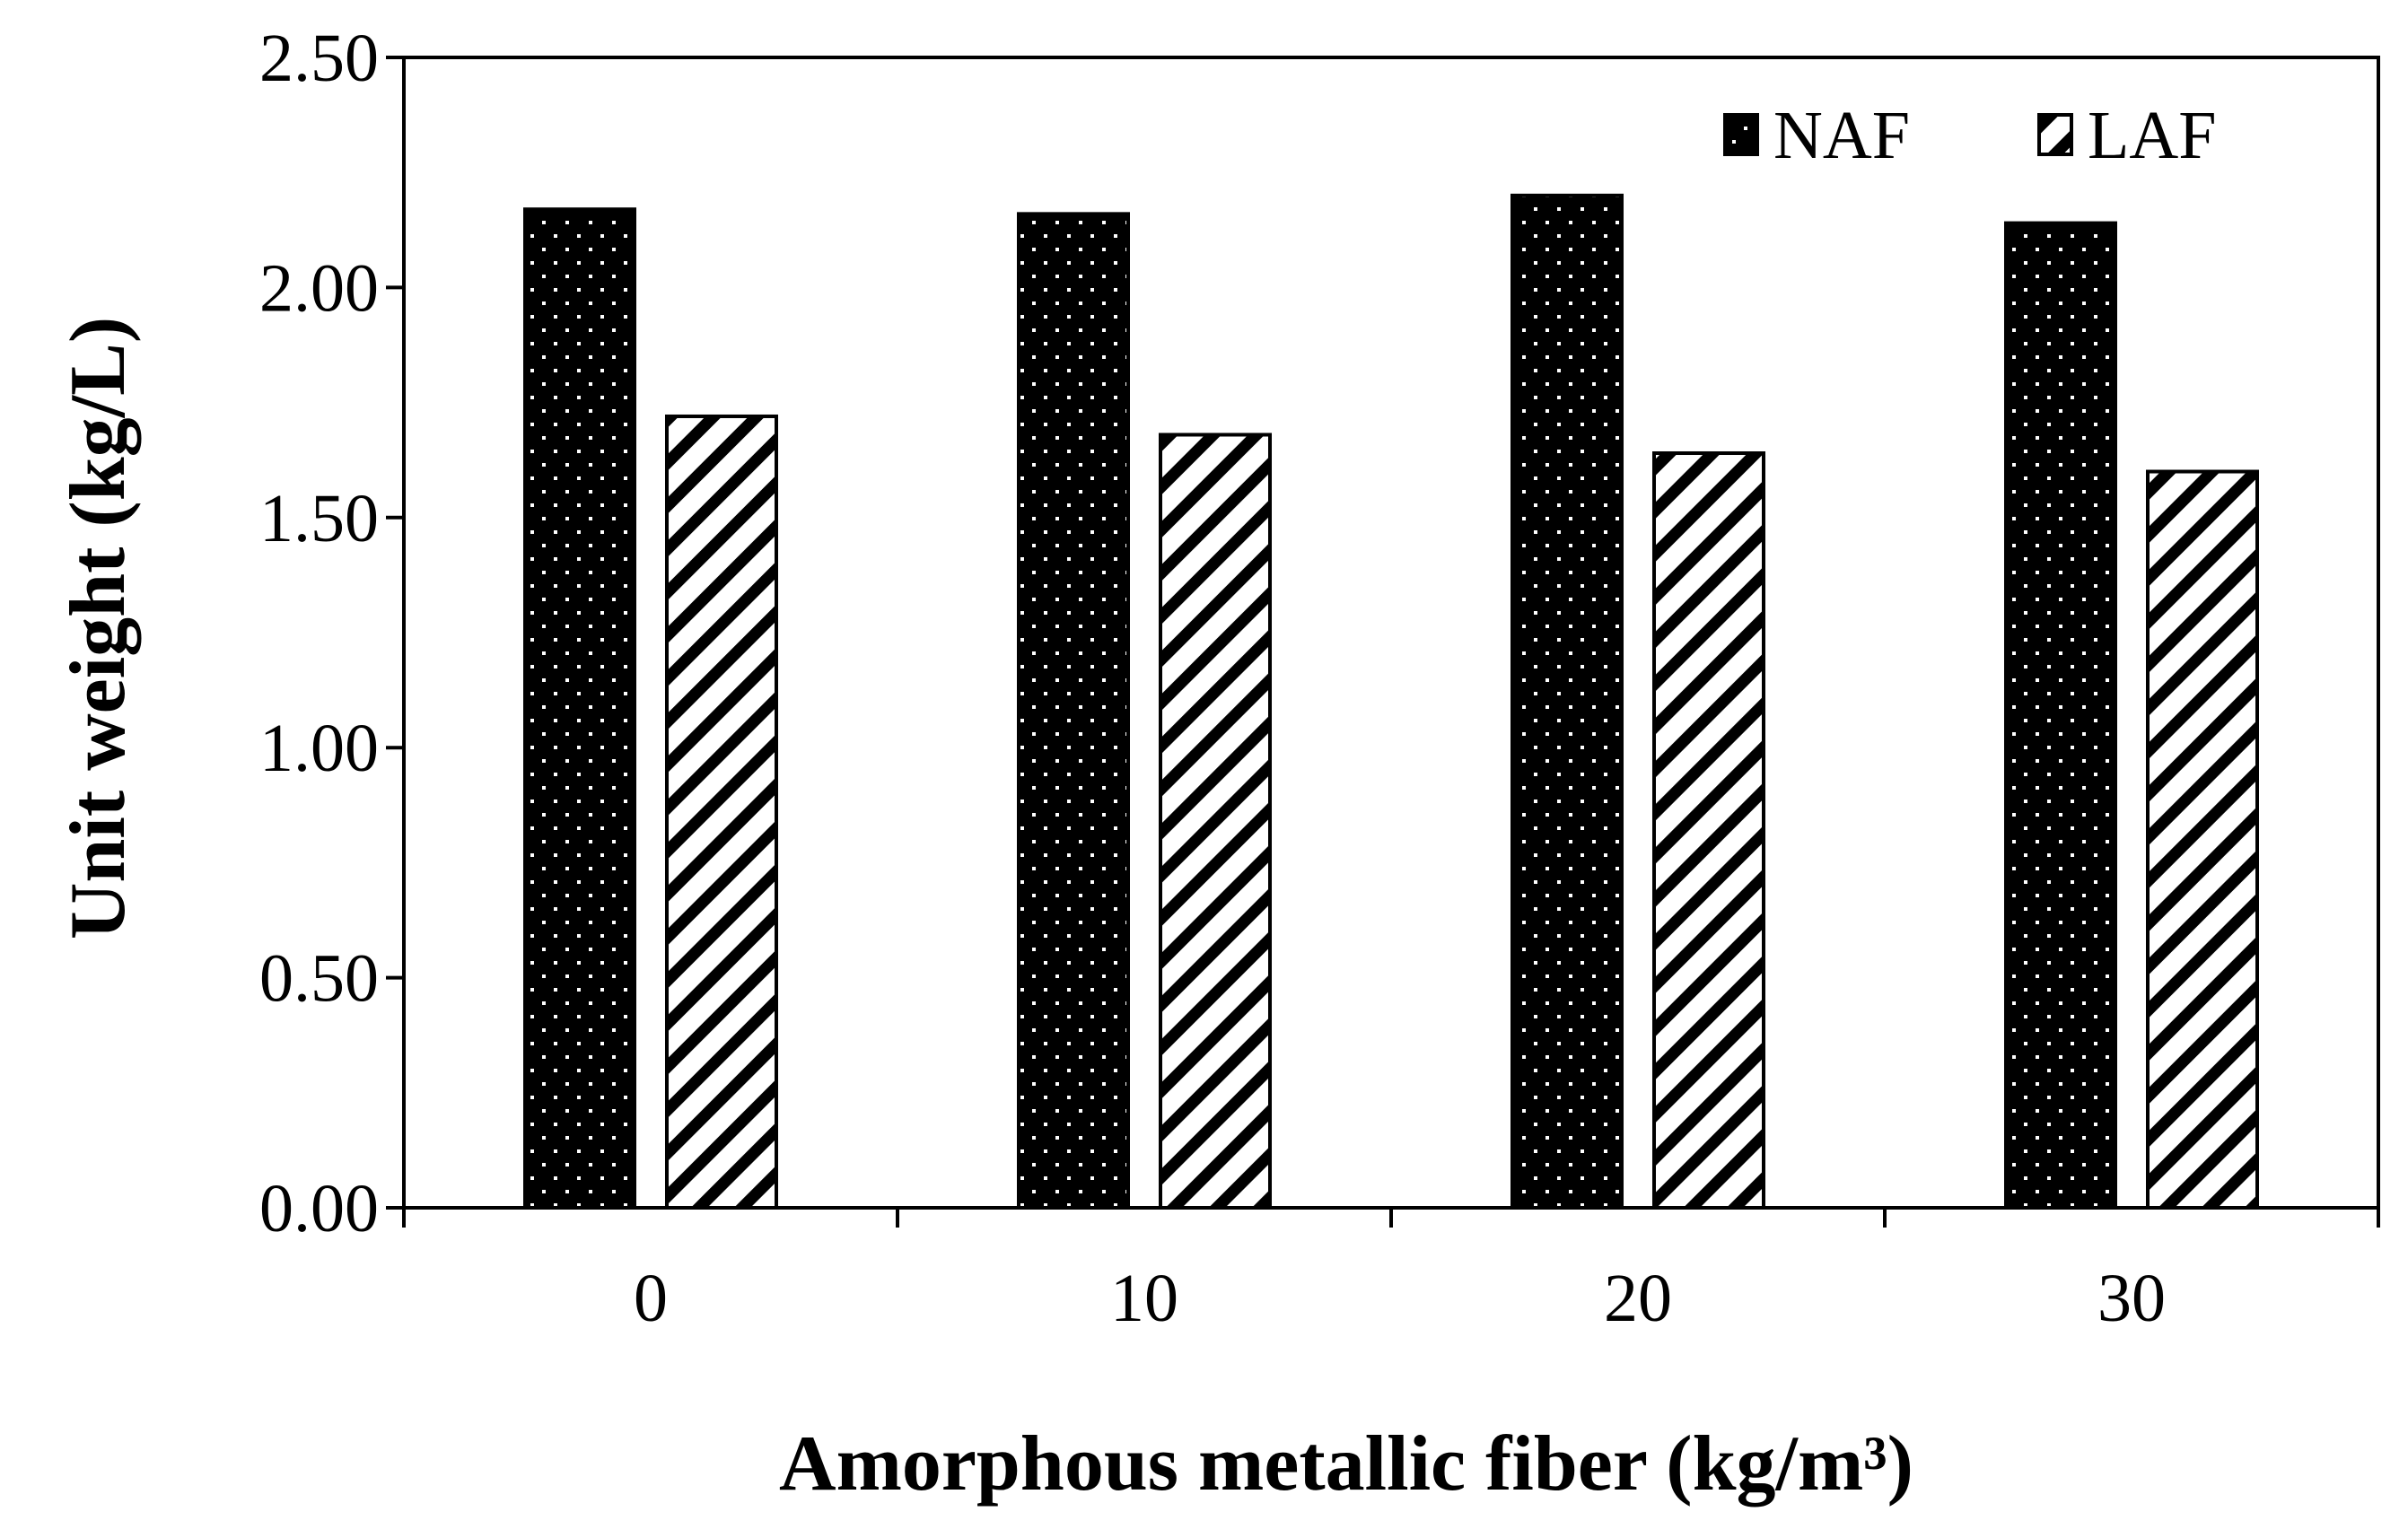 The height and width of the screenshot is (1538, 2408). What do you see at coordinates (98, 628) in the screenshot?
I see `y-axis-title: Unit weight (kg/L)` at bounding box center [98, 628].